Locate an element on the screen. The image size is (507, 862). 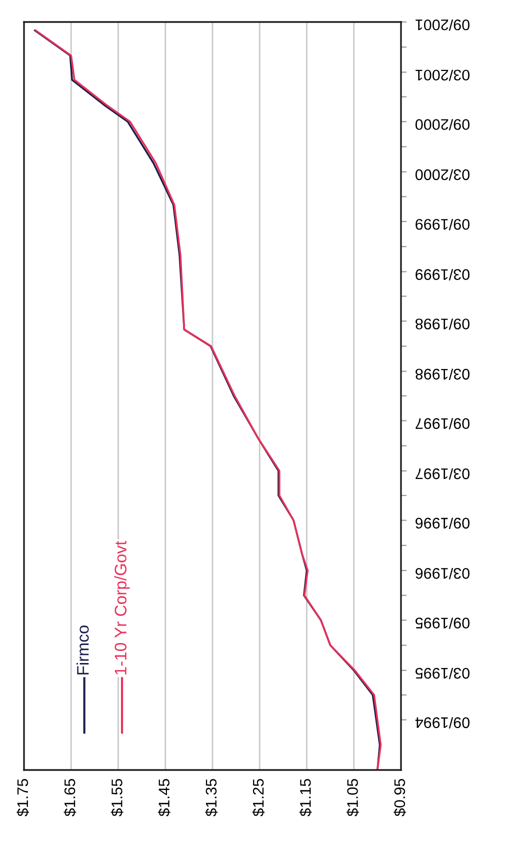
y-tick-label: 09/1996 is located at coordinates (443, 524).